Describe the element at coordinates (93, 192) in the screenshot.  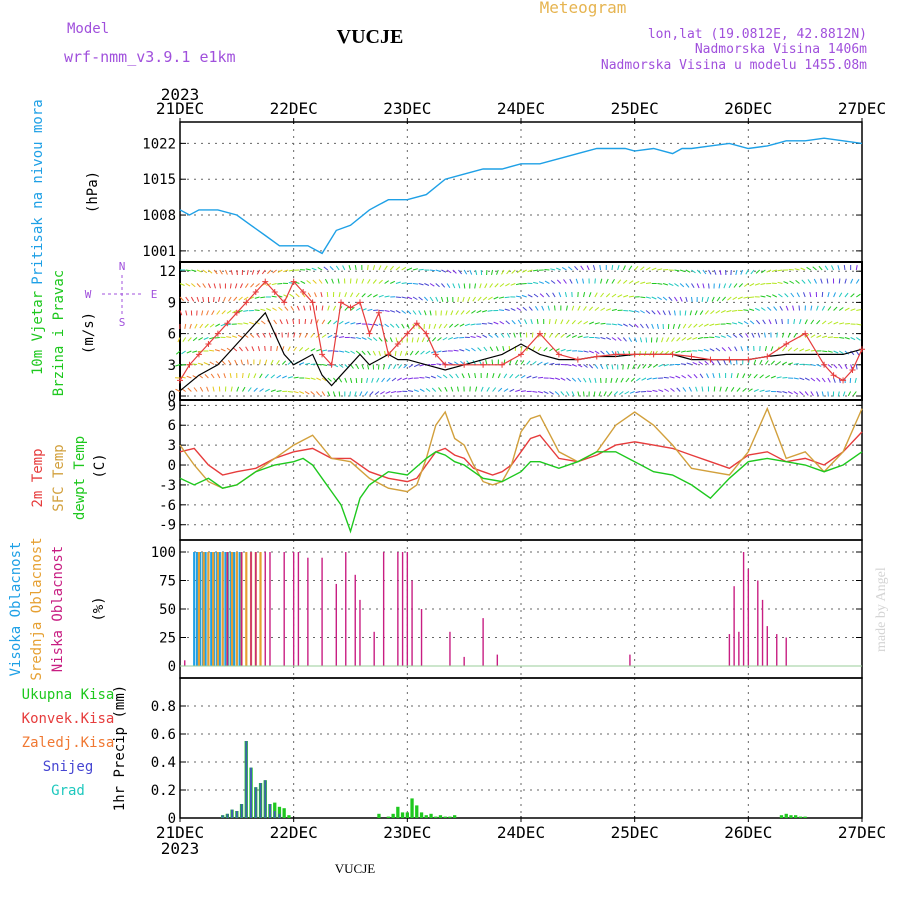
I see `pressure-unit: (hPa)` at that location.